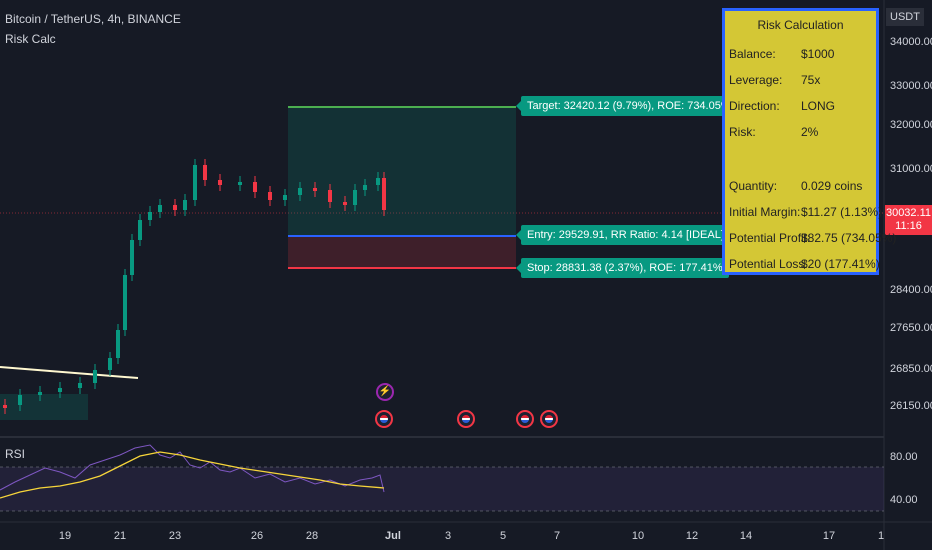 This screenshot has width=932, height=550. Describe the element at coordinates (829, 536) in the screenshot. I see `date-label: 17` at that location.